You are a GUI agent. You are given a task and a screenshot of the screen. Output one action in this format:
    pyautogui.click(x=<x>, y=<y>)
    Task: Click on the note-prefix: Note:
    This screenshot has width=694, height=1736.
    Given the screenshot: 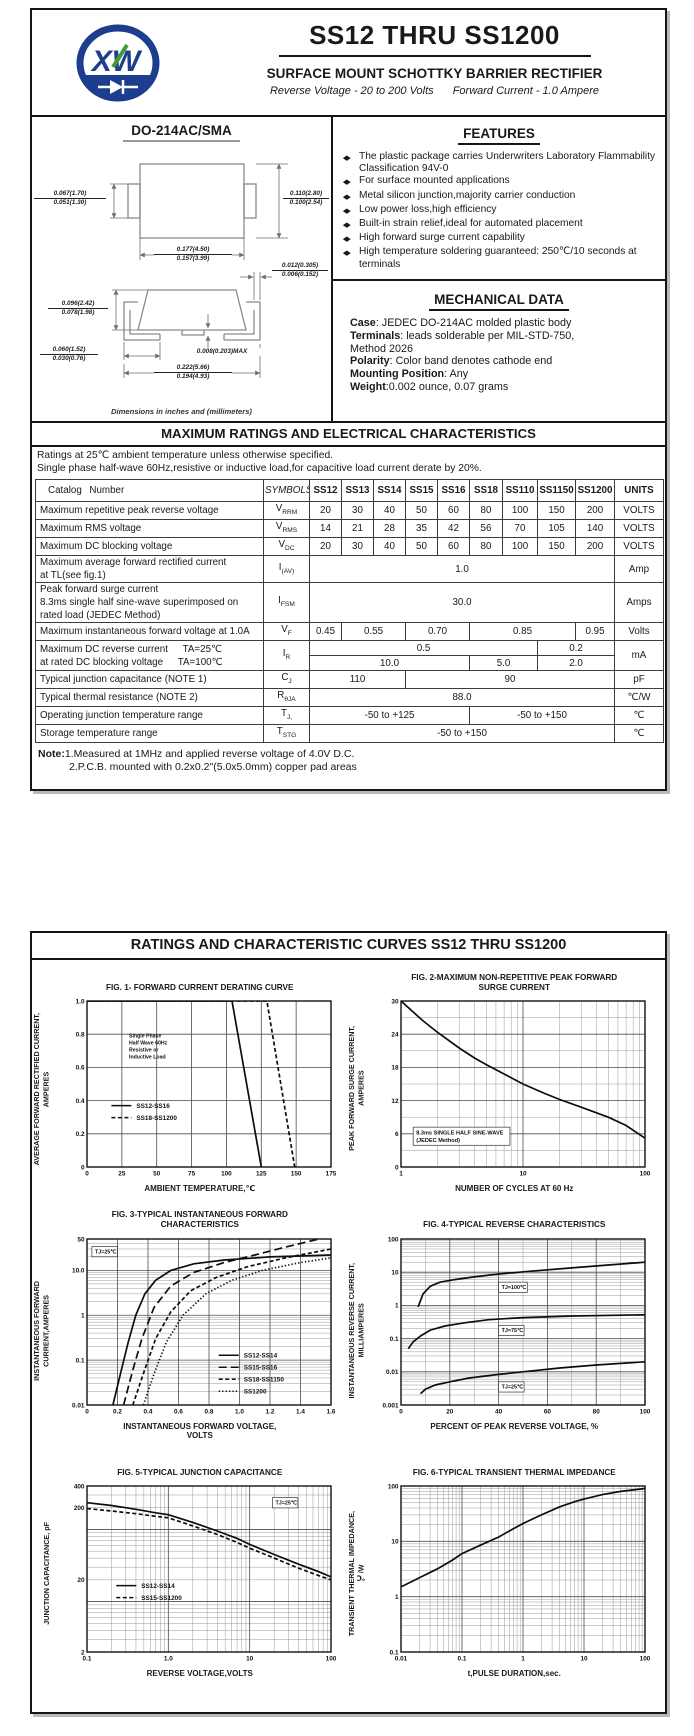 What is the action you would take?
    pyautogui.click(x=51, y=753)
    